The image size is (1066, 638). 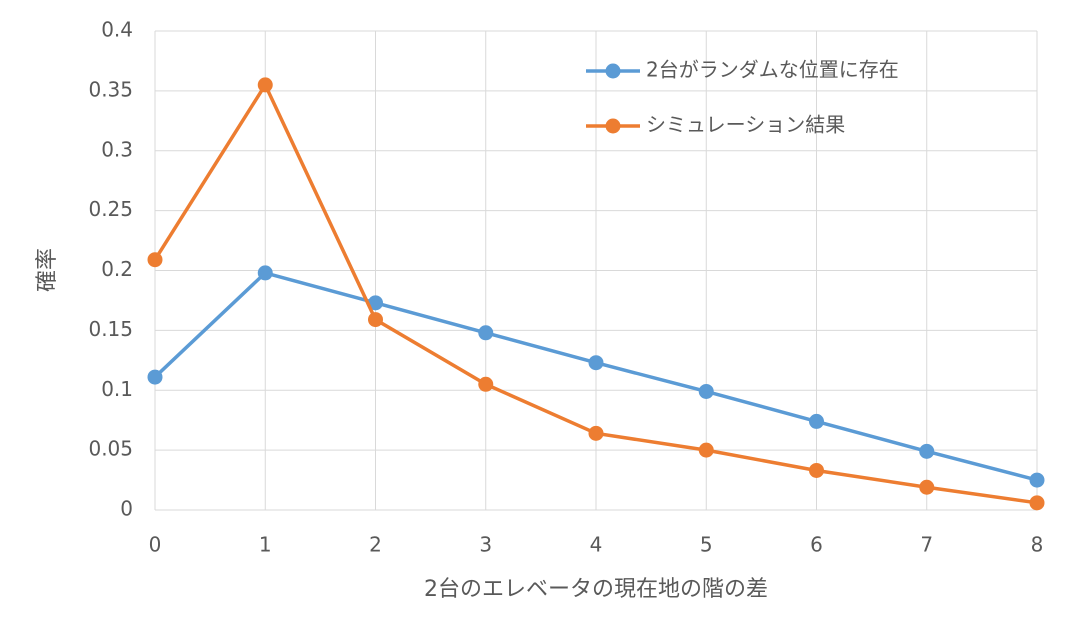 What do you see at coordinates (772, 70) in the screenshot?
I see `legend-label: 2台がランダムな位置に存在` at bounding box center [772, 70].